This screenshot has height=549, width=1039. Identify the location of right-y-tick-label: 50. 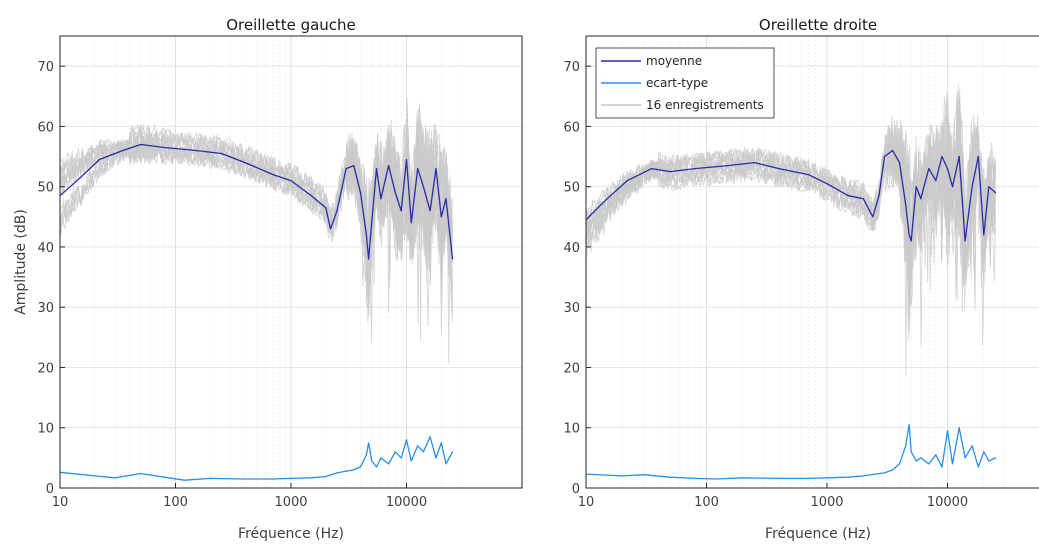
(571, 188).